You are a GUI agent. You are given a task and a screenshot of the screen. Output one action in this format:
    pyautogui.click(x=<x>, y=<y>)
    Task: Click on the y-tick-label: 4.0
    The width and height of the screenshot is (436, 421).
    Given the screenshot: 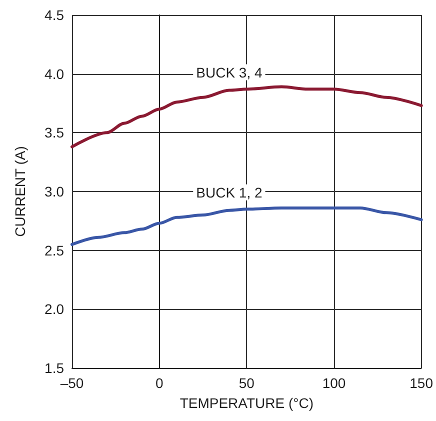 What is the action you would take?
    pyautogui.click(x=54, y=74)
    